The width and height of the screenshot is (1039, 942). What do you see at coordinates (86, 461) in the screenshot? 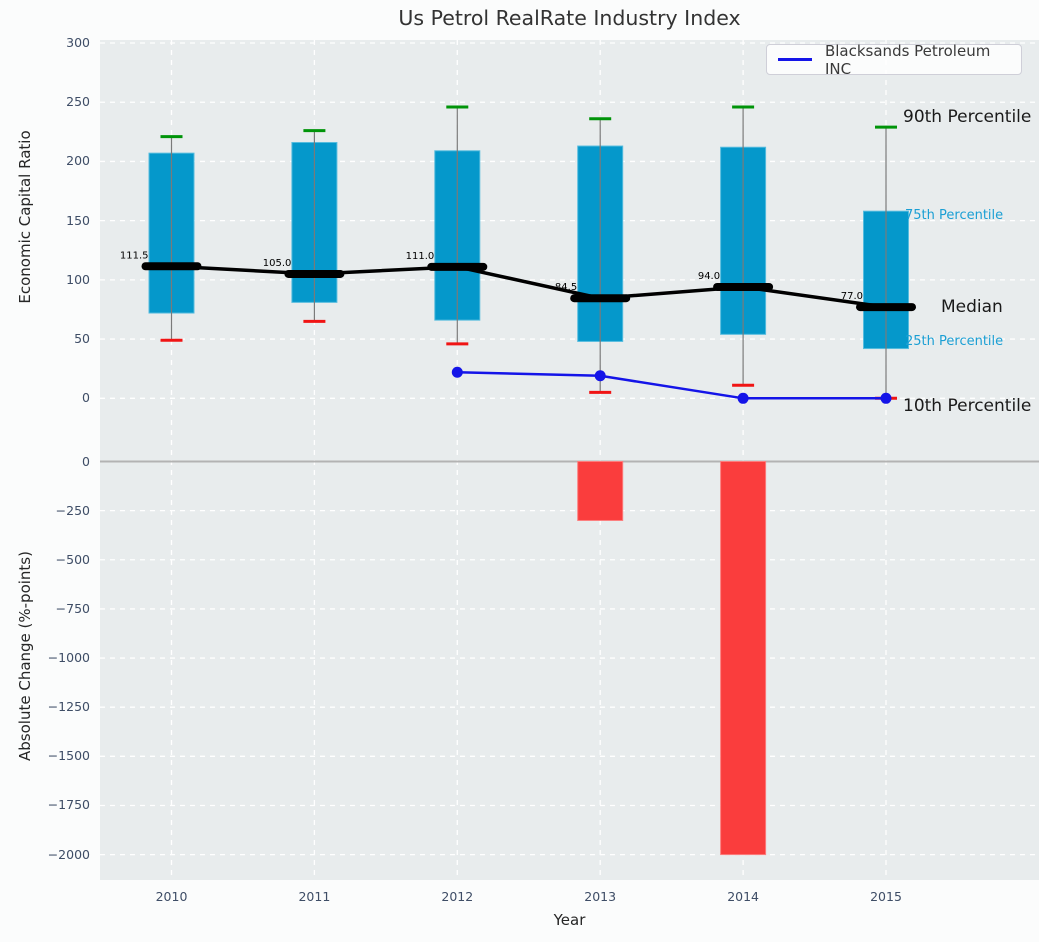
I see `y-tick-label-bottom: 0` at bounding box center [86, 461].